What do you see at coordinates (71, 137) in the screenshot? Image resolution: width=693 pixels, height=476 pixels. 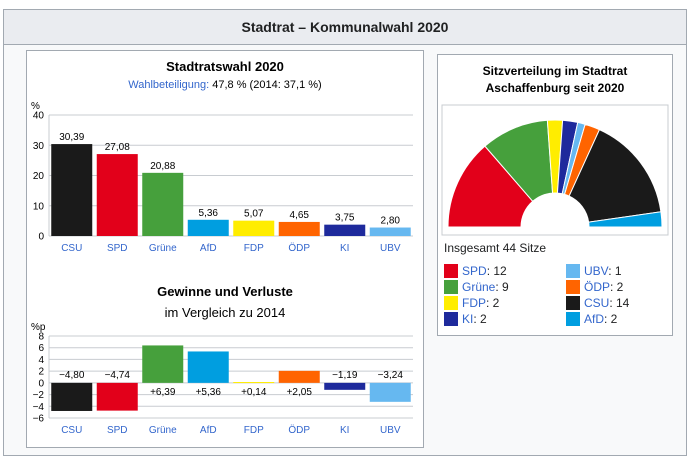 I see `data-label: 30,39` at bounding box center [71, 137].